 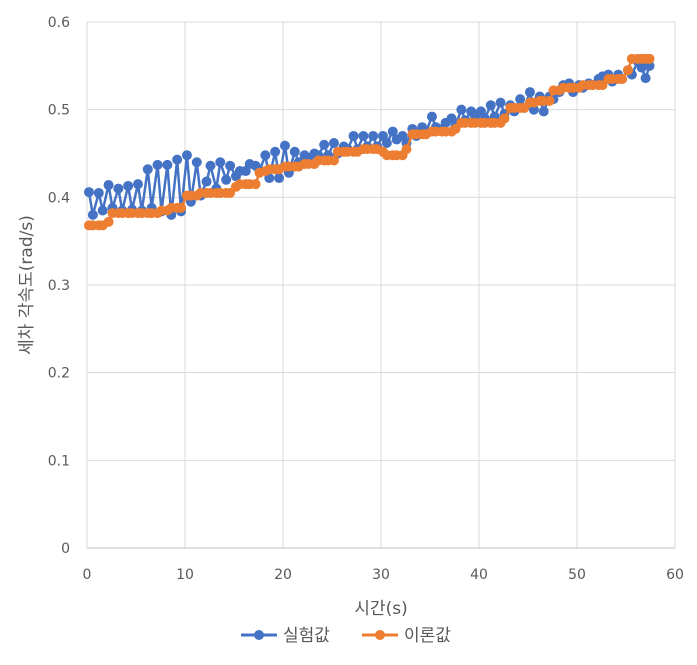 I want to click on y-tick-label: 0.2, so click(x=59, y=374).